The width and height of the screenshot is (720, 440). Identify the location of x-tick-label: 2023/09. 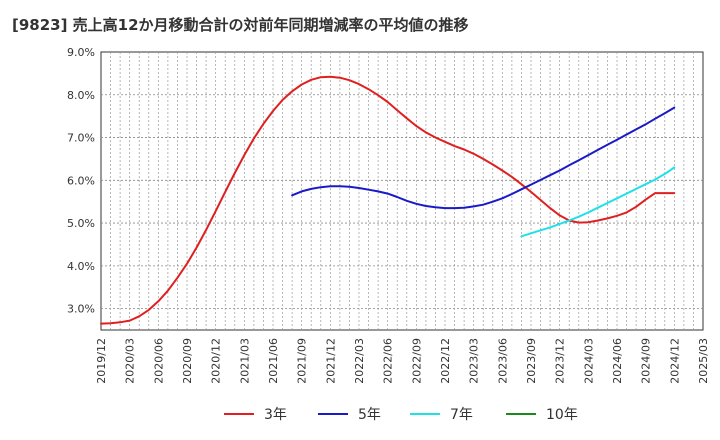
(531, 361).